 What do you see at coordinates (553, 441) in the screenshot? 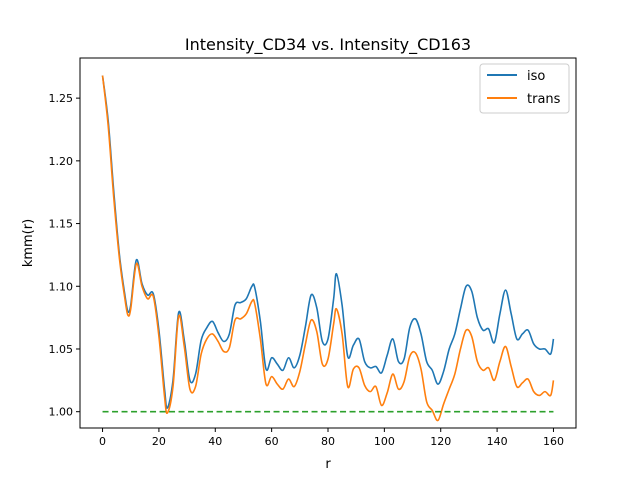
I see `x-tick-label-160: 160` at bounding box center [553, 441].